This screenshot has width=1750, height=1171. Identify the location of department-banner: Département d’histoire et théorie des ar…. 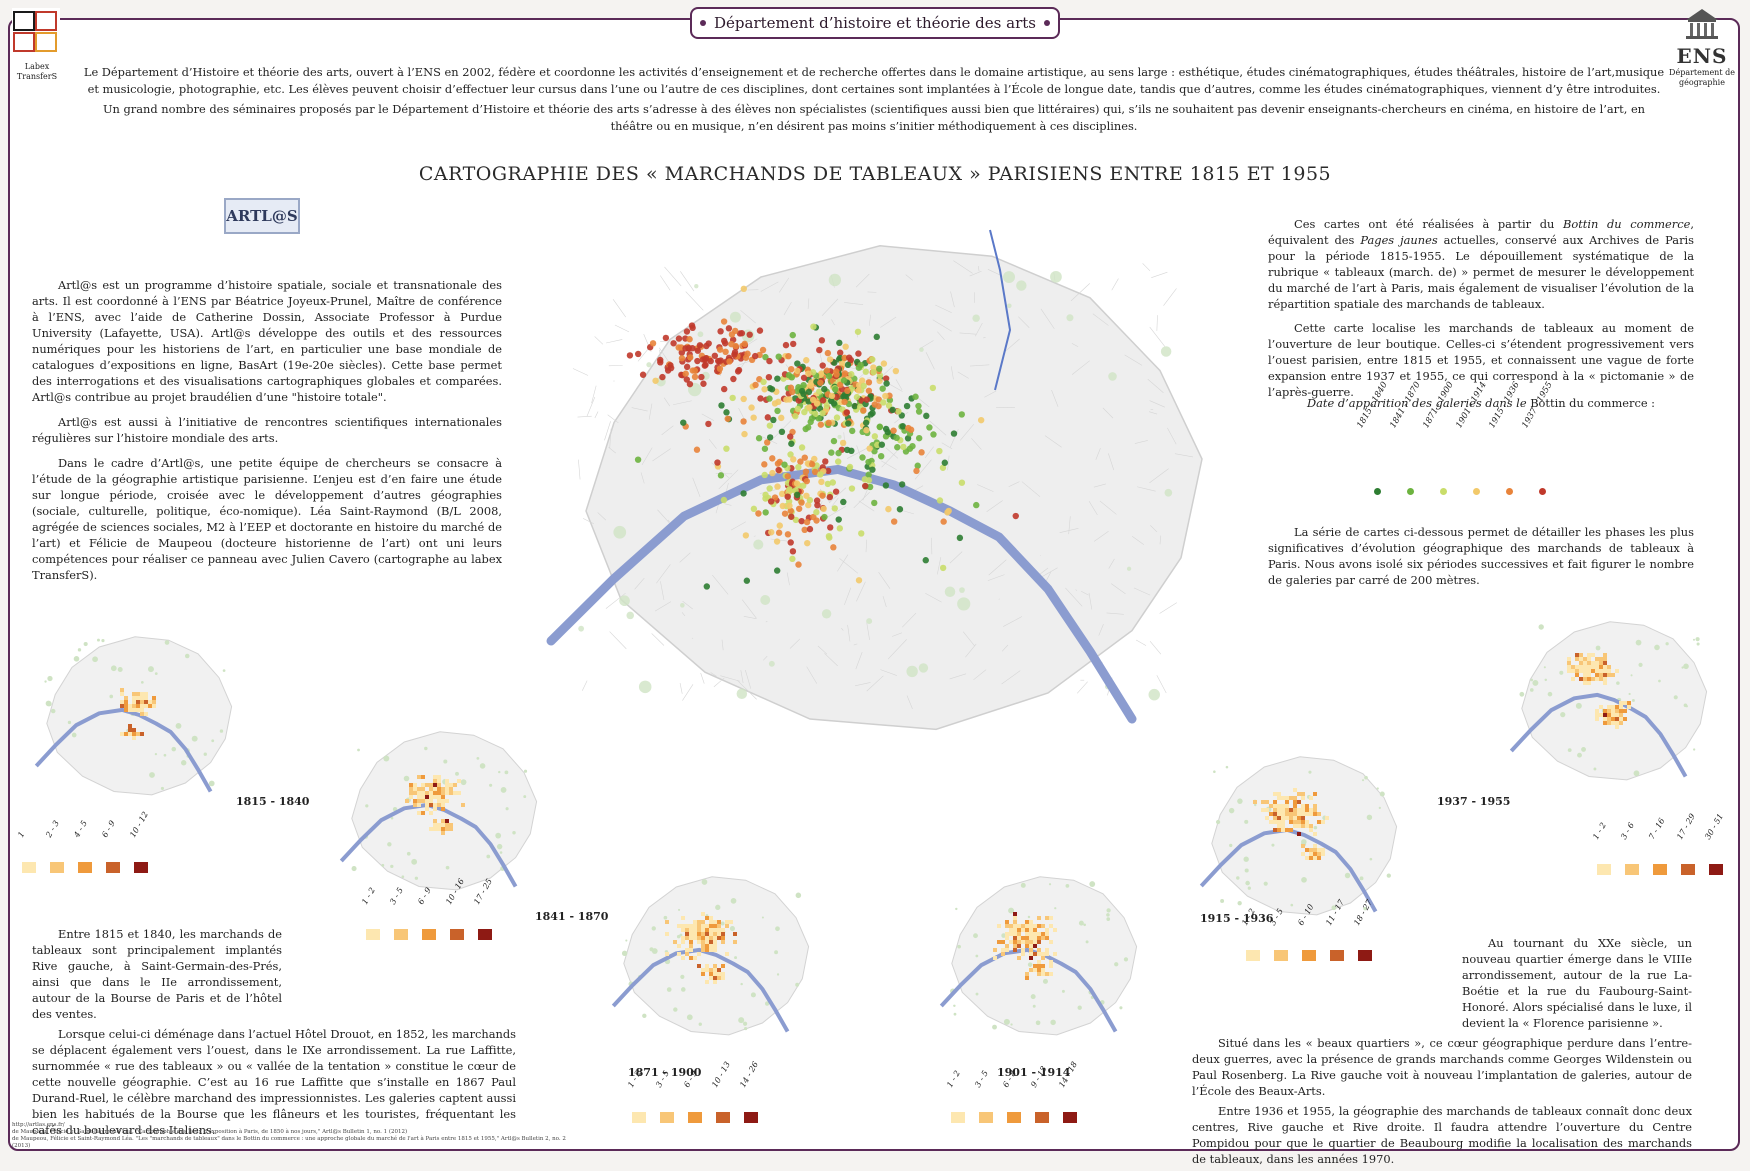
(875, 23).